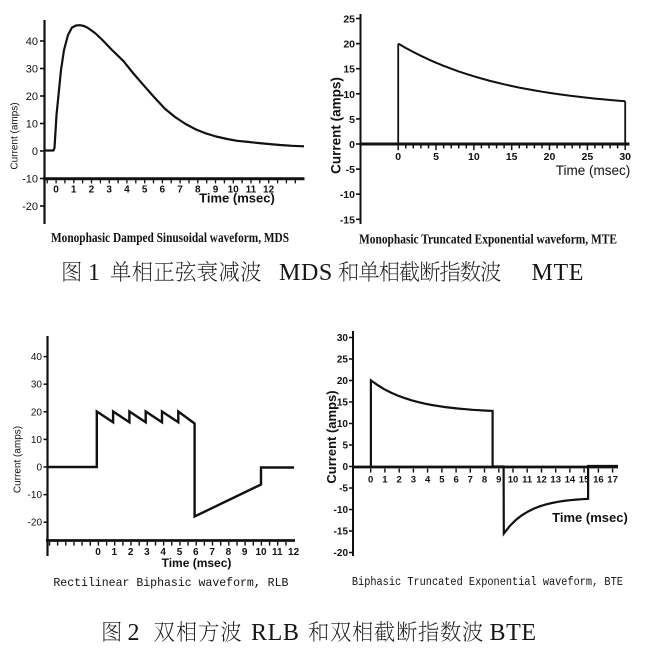  What do you see at coordinates (513, 633) in the screenshot?
I see `svg-text: BTE` at bounding box center [513, 633].